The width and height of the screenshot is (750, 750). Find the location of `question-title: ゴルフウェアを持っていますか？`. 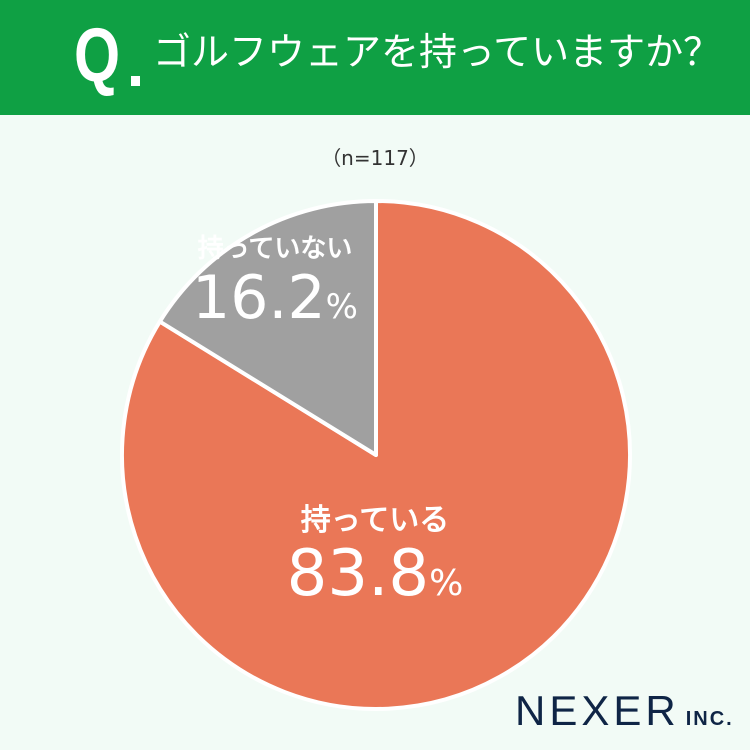

question-title: ゴルフウェアを持っていますか？ is located at coordinates (437, 52).